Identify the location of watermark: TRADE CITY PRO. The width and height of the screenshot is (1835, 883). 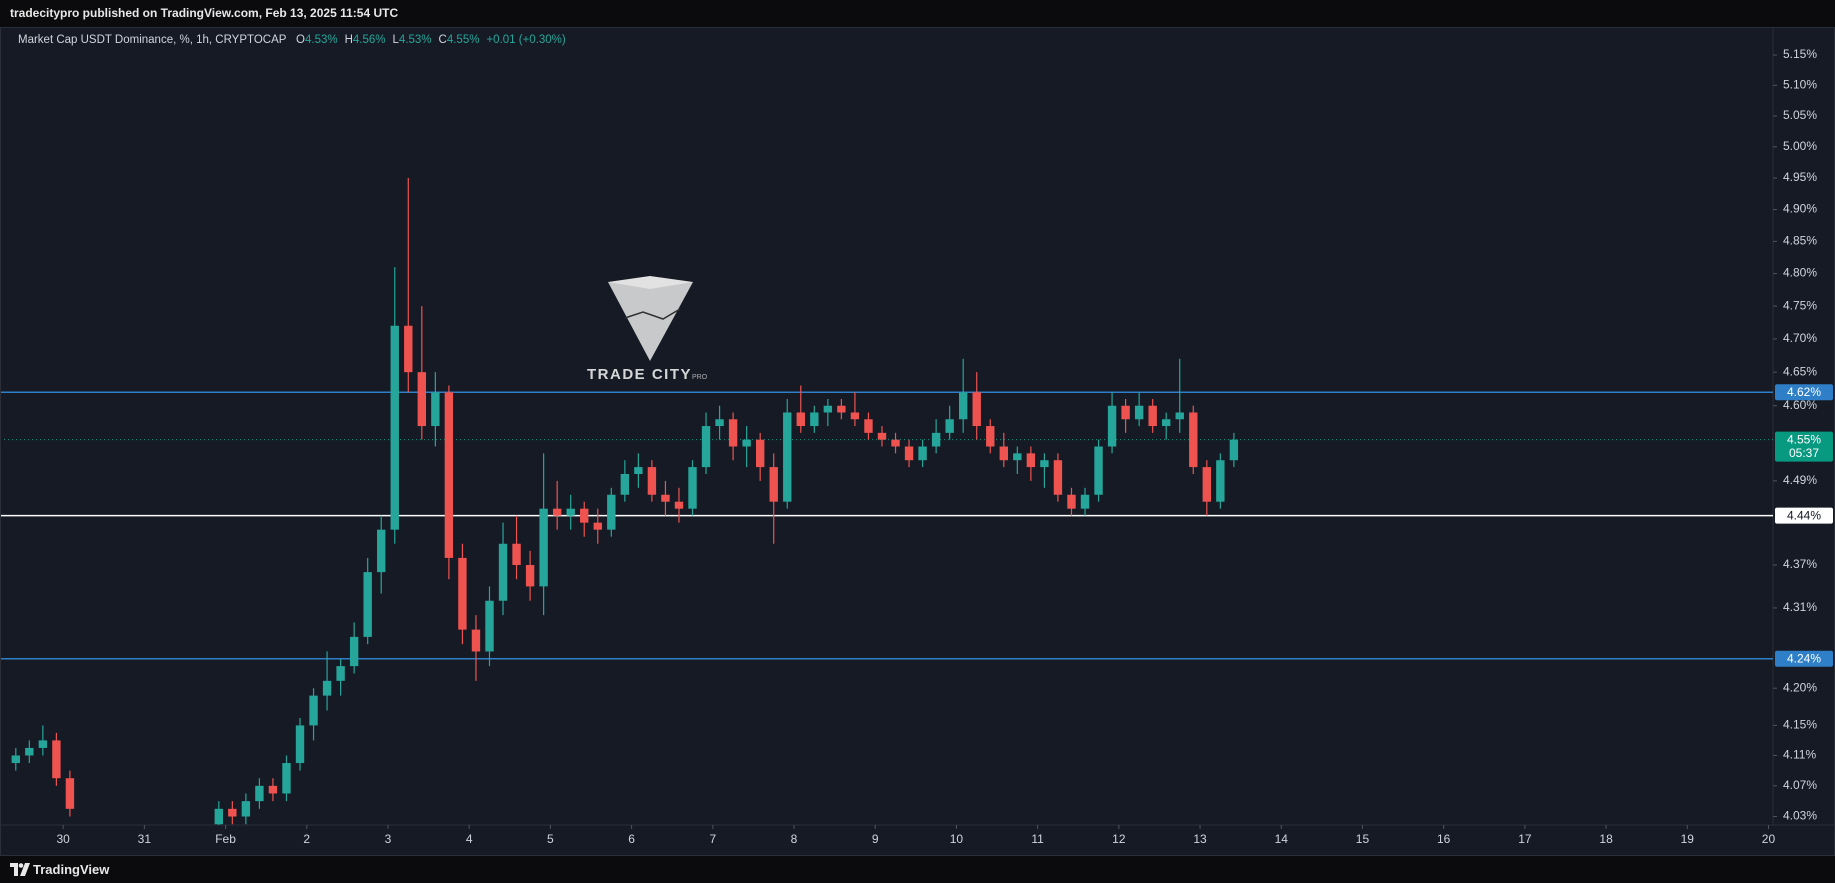
(647, 329).